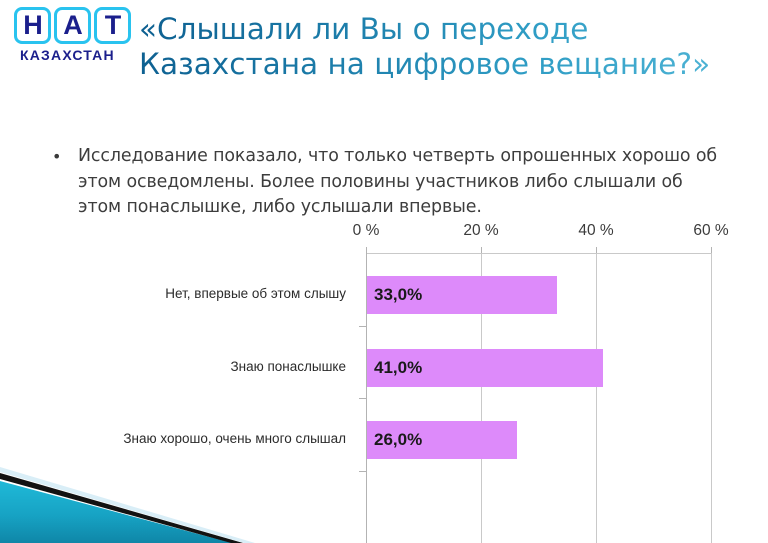 The image size is (768, 543). I want to click on bar: 26,0%, so click(442, 440).